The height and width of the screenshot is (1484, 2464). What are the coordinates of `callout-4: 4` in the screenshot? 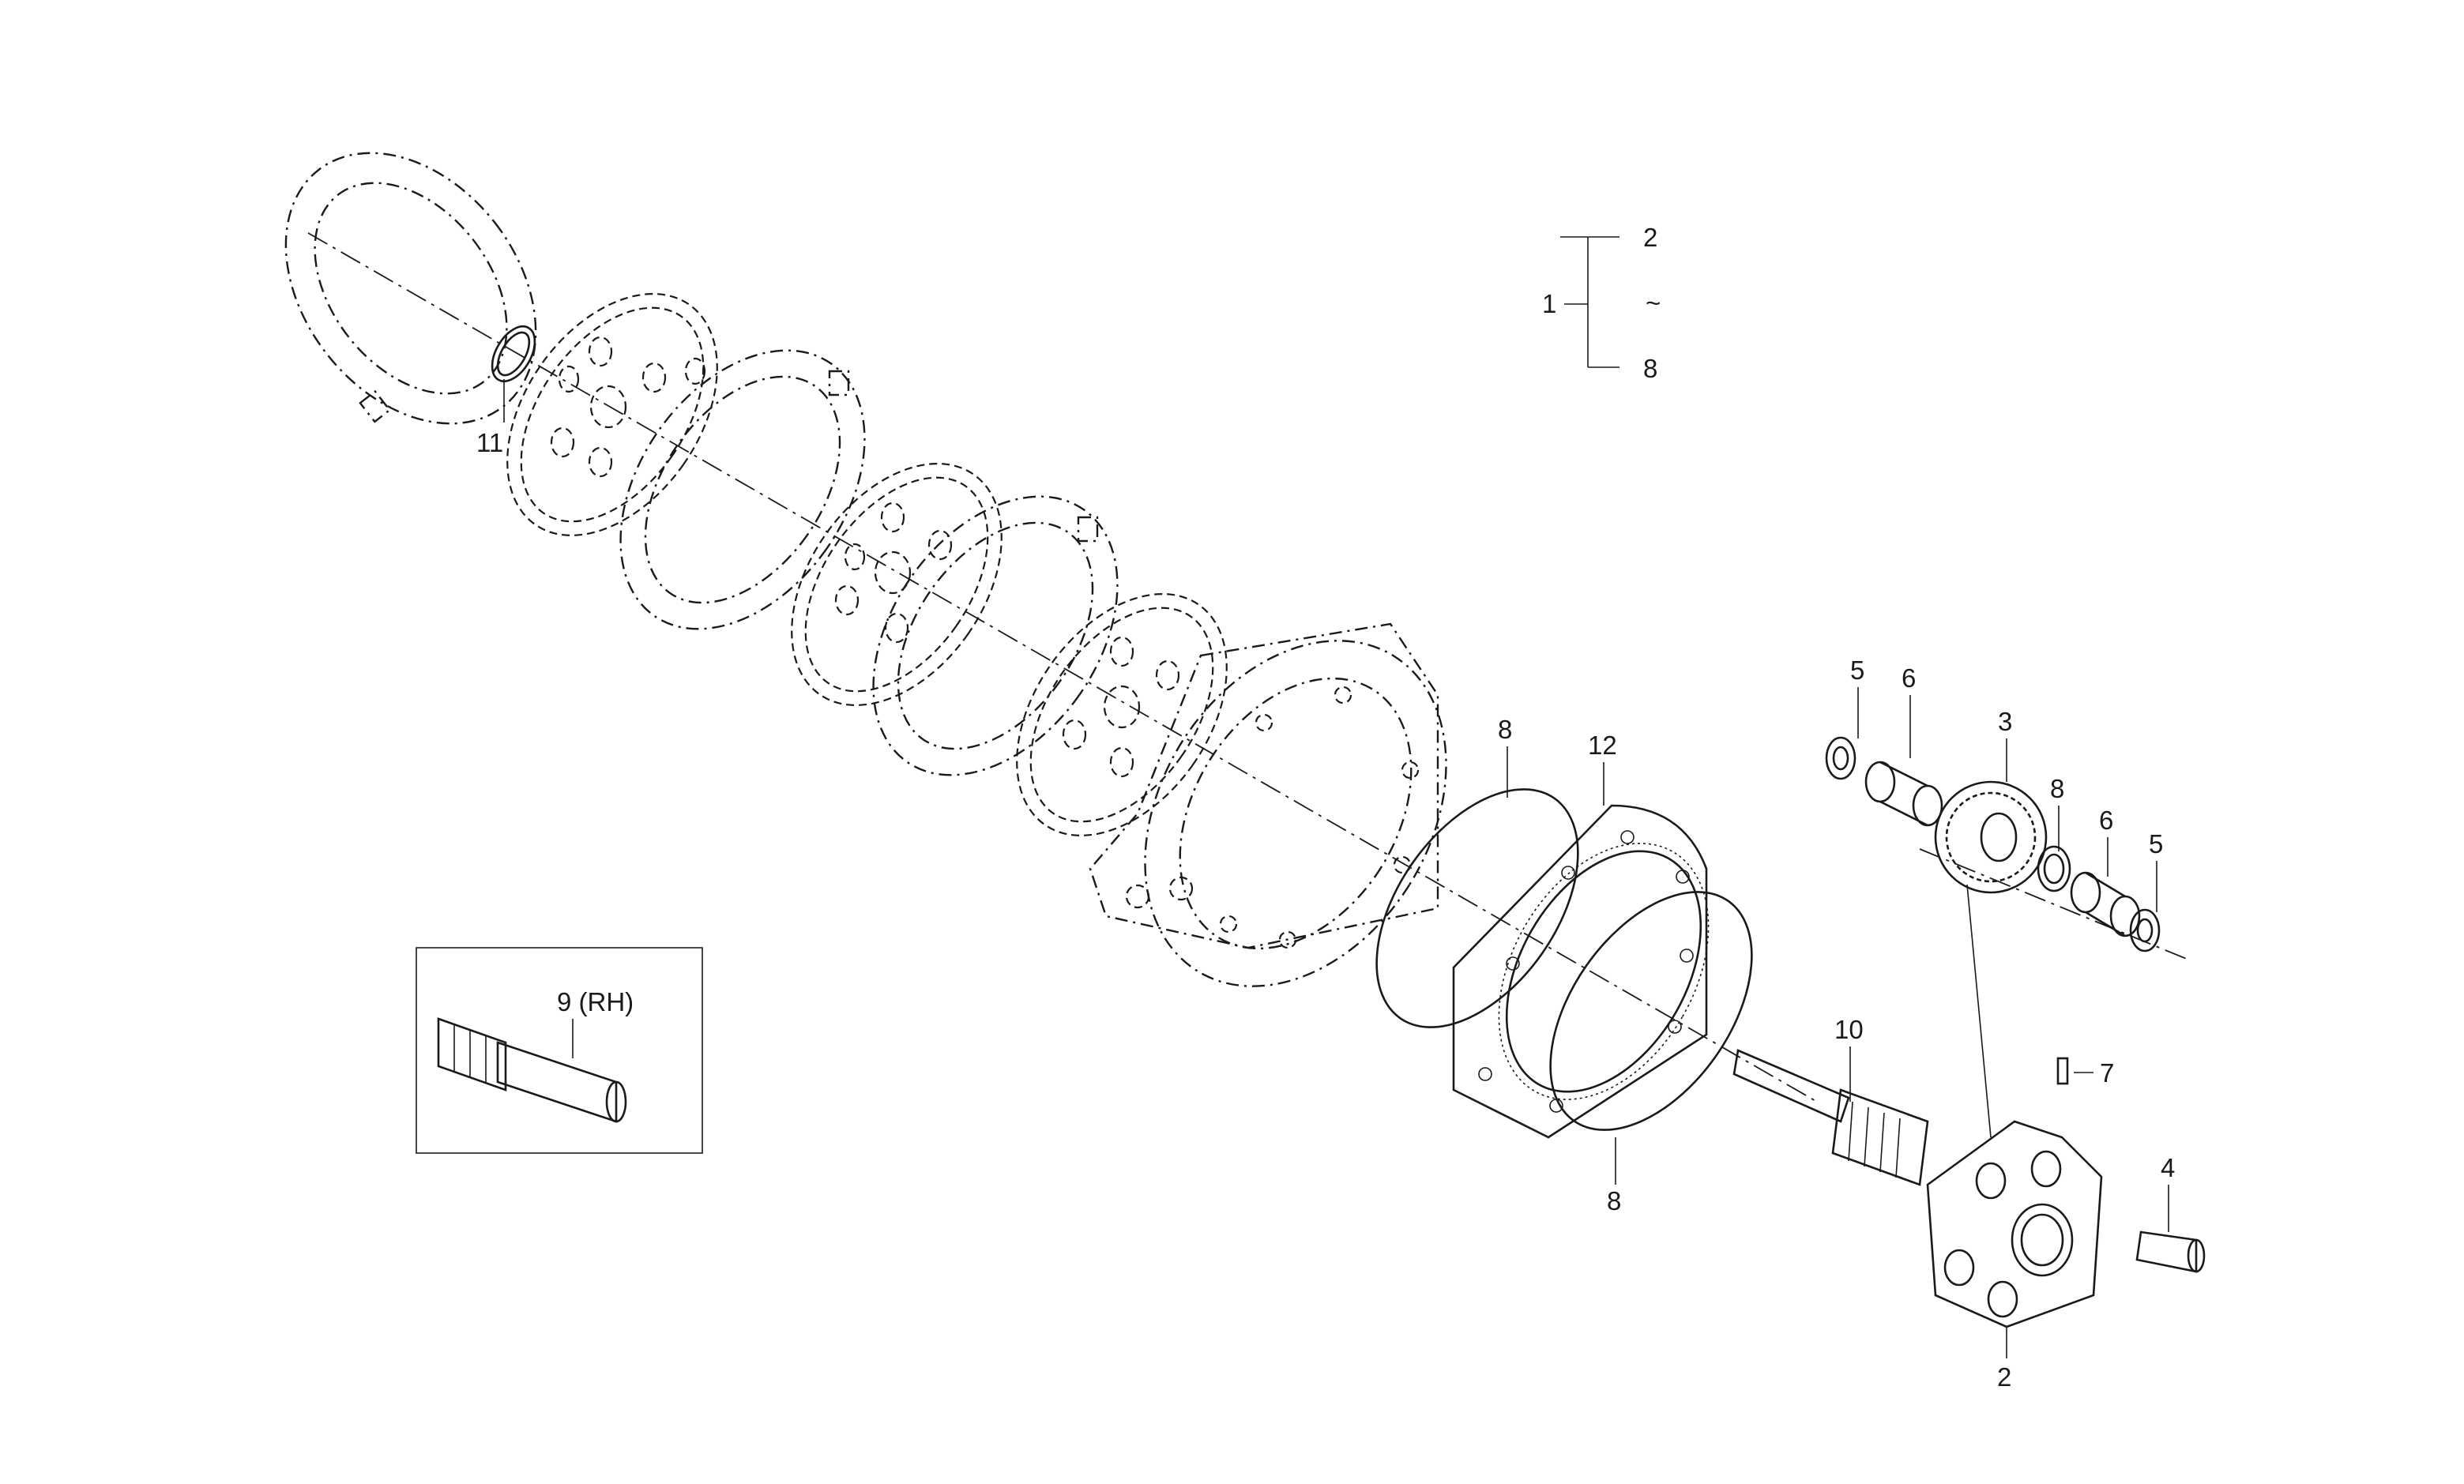 It's located at (2168, 1167).